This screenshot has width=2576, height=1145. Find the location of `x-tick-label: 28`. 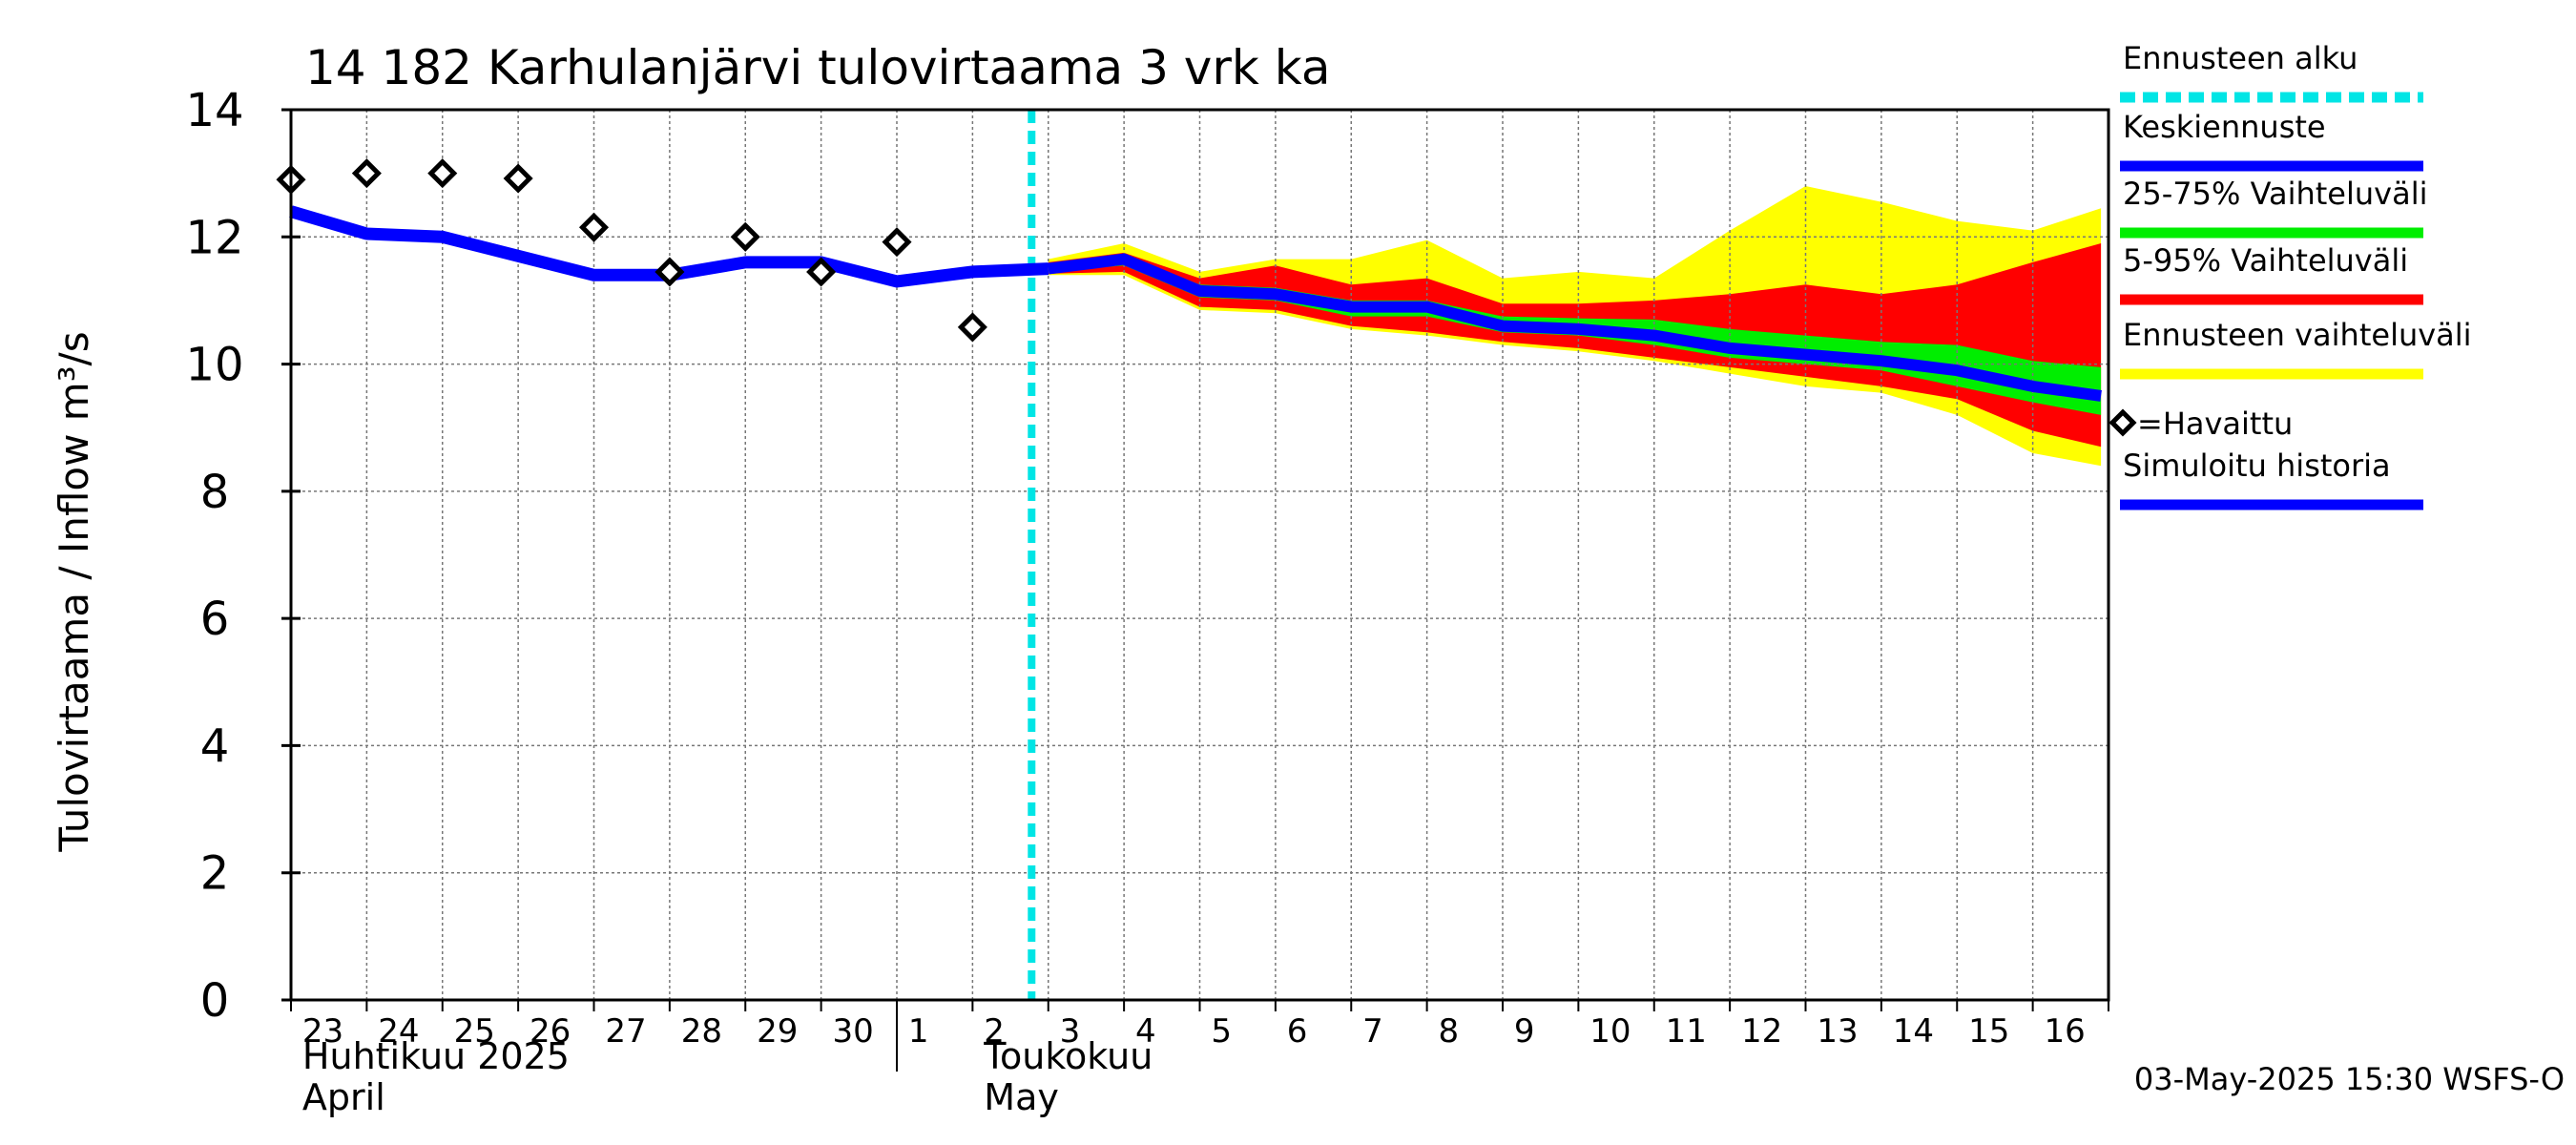

x-tick-label: 28 is located at coordinates (701, 1031).